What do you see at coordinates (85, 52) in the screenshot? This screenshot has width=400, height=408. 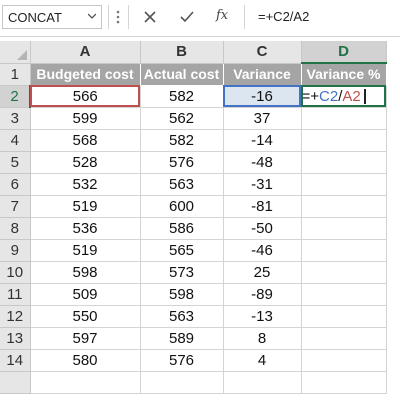 I see `column-header-a: A` at bounding box center [85, 52].